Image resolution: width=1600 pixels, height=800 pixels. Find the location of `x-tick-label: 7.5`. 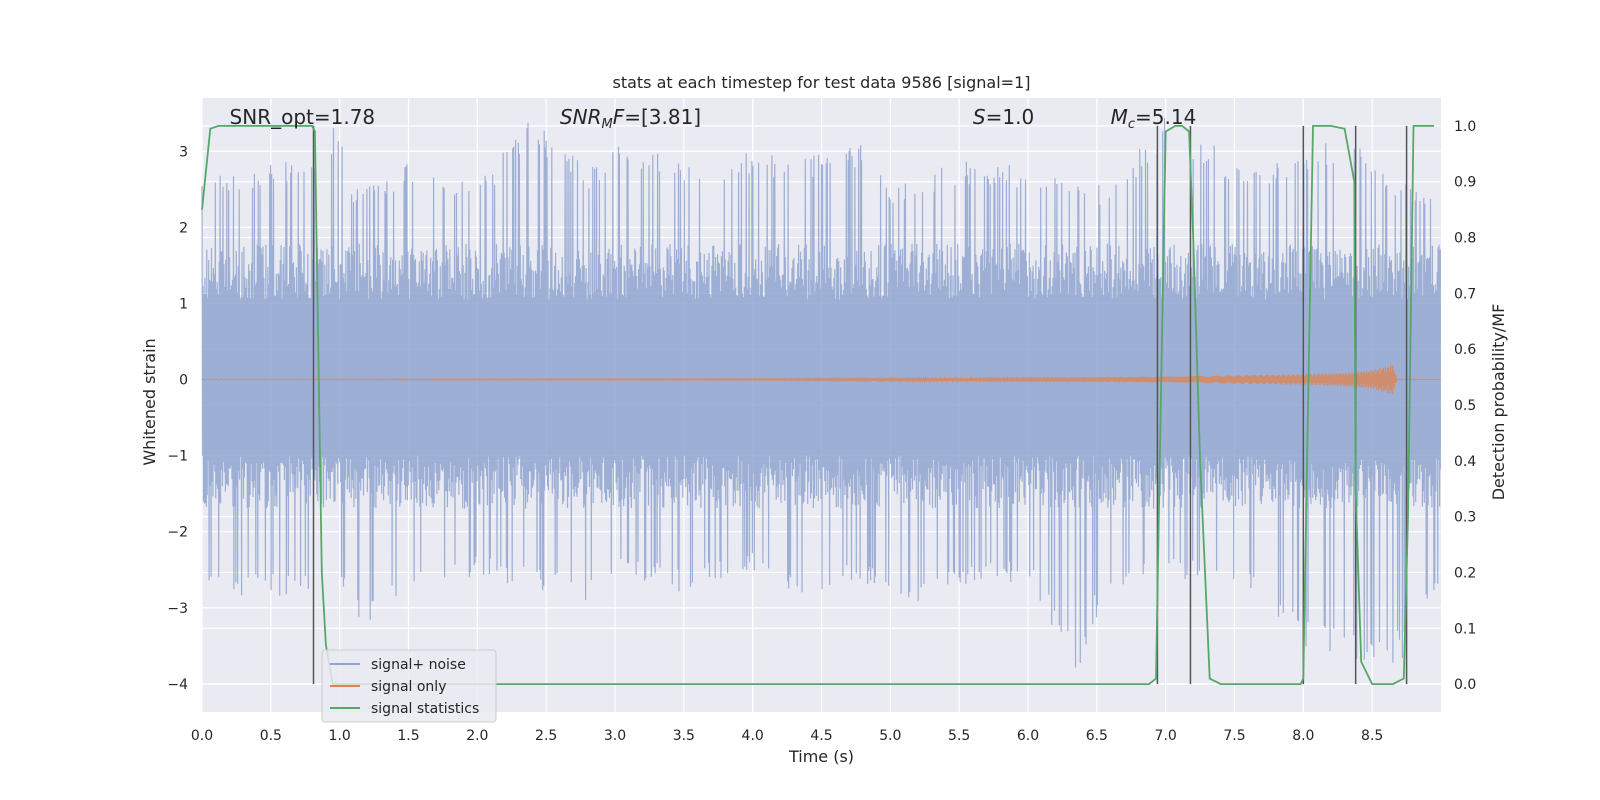

x-tick-label: 7.5 is located at coordinates (1234, 736).